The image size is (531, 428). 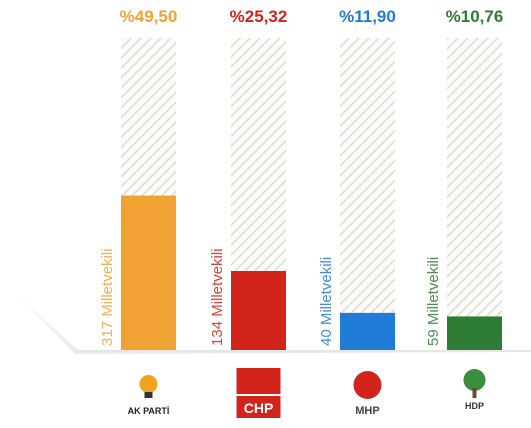 I want to click on logo-box2, so click(x=258, y=407).